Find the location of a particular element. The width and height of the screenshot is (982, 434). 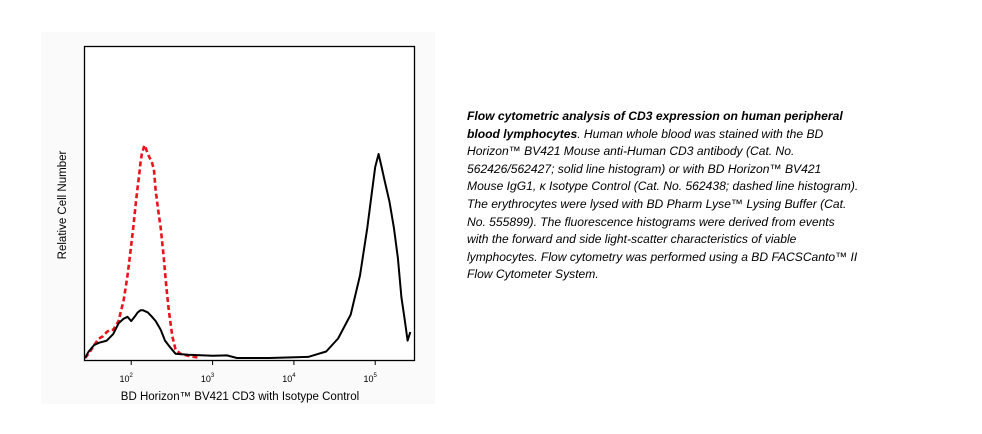

isotype-control-histogram-dashed is located at coordinates (142, 252).